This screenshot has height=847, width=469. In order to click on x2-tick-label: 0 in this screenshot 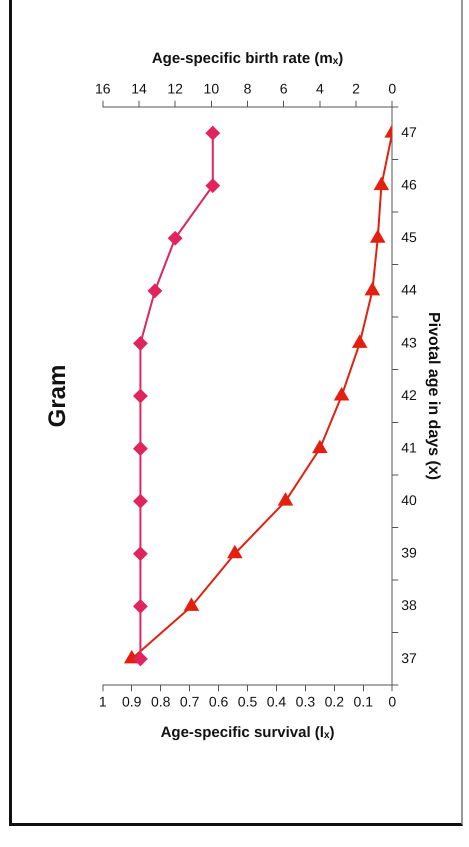, I will do `click(392, 88)`.